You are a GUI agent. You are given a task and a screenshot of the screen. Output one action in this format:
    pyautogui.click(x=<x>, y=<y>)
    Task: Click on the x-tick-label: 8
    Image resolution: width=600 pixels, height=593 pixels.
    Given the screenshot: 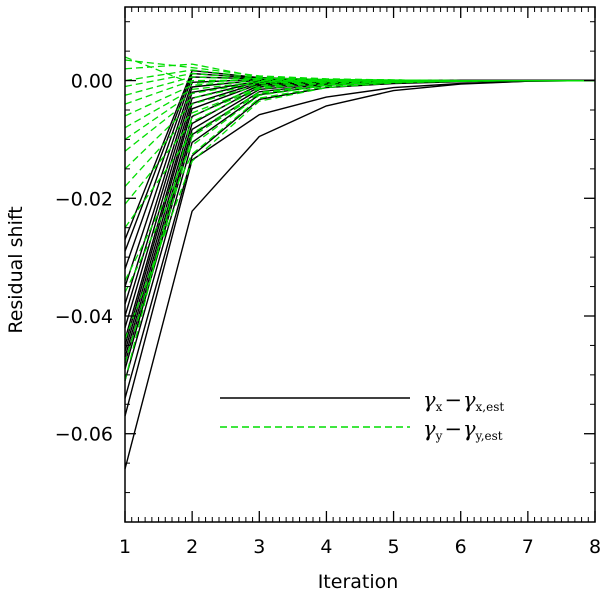 What is the action you would take?
    pyautogui.click(x=594, y=547)
    